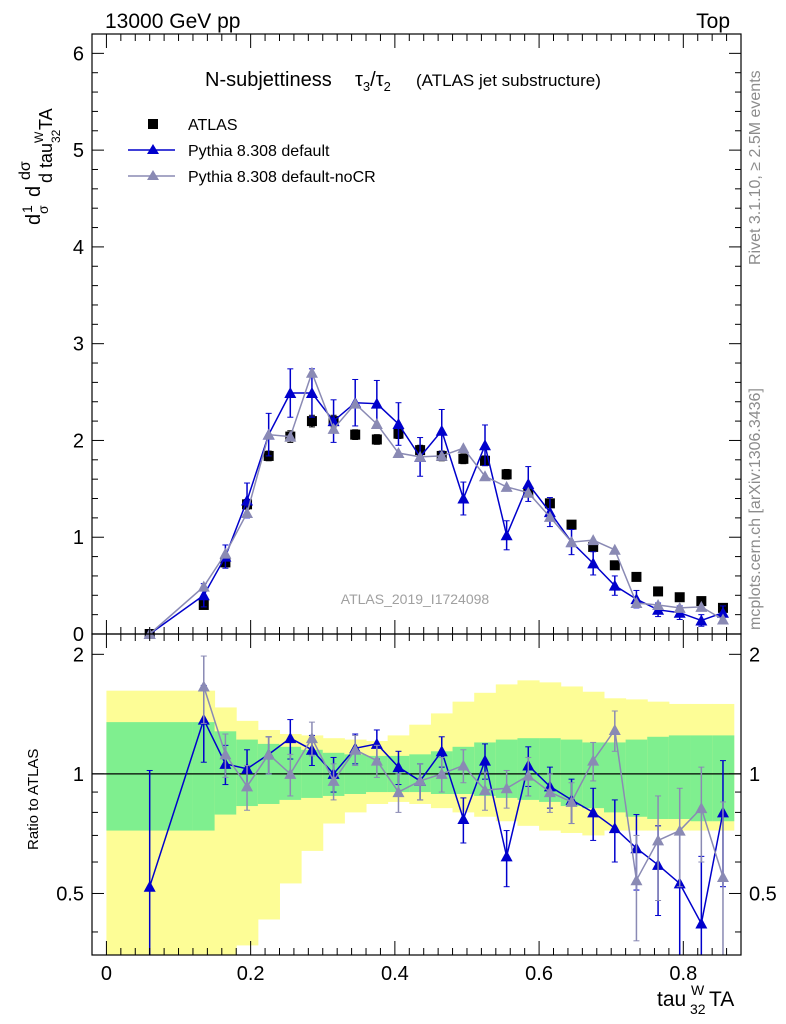  What do you see at coordinates (78, 775) in the screenshot?
I see `ratio-y-tick-label-left: 1` at bounding box center [78, 775].